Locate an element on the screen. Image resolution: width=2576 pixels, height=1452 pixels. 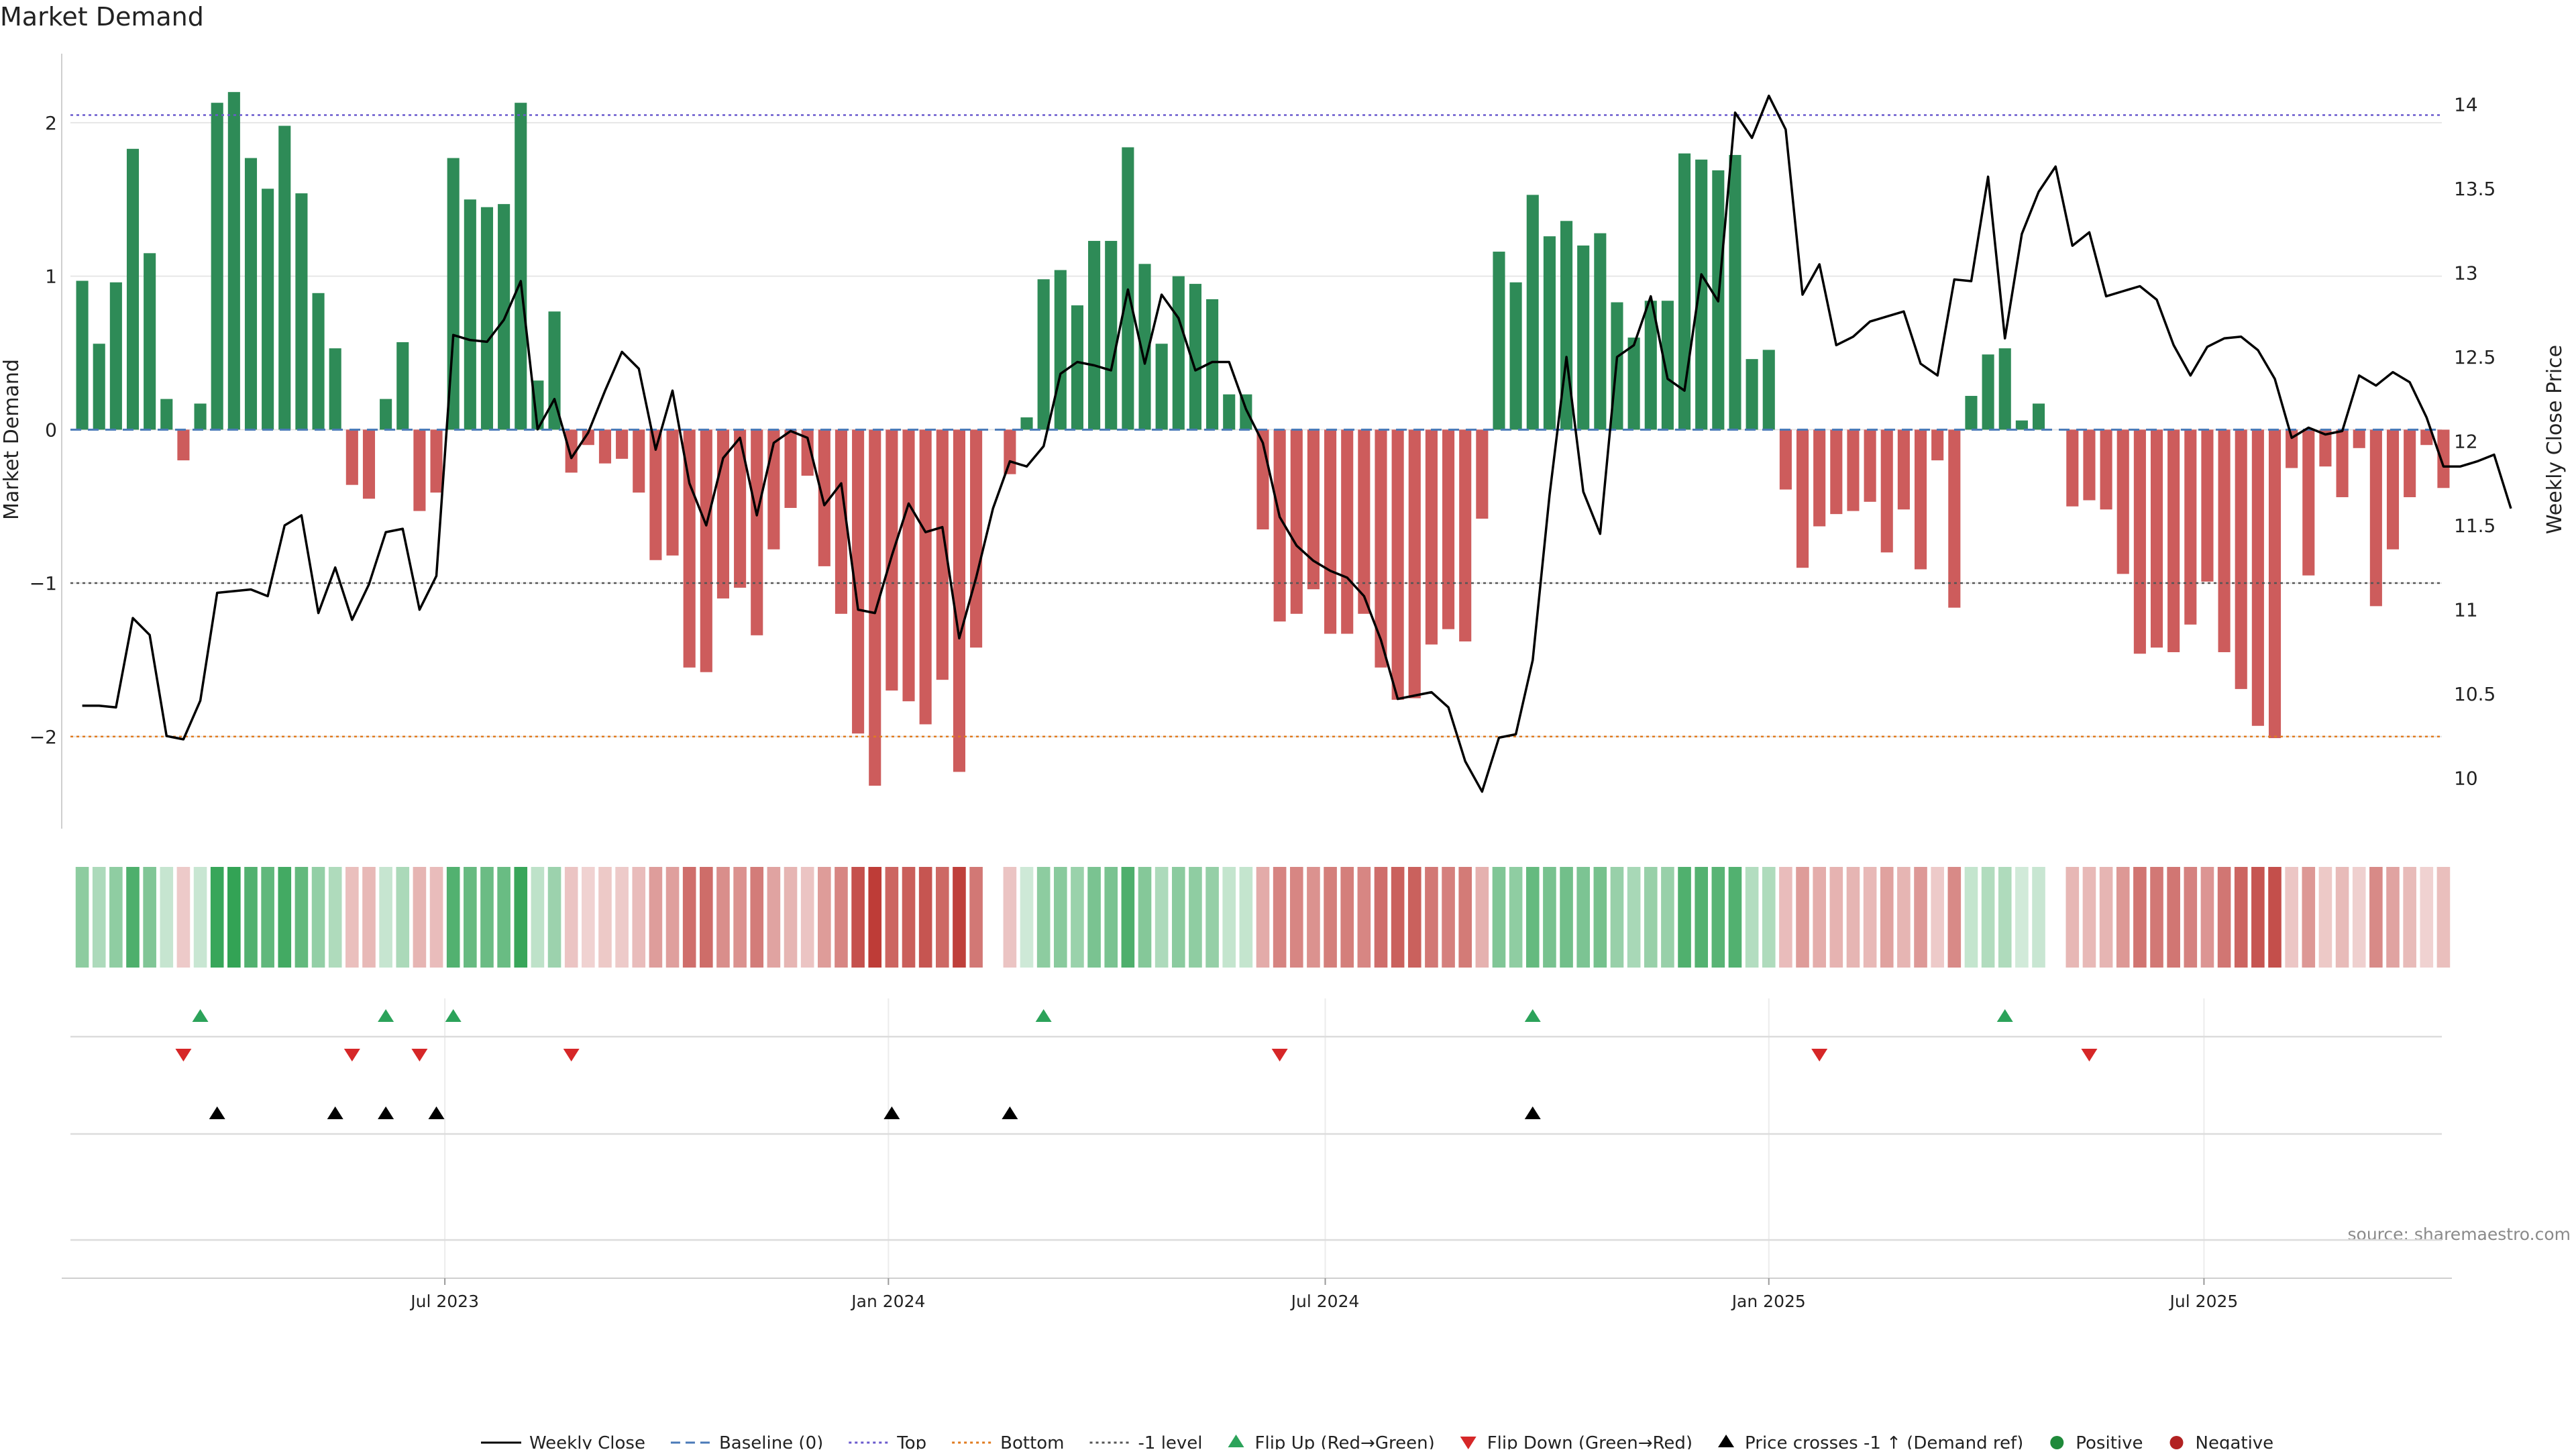
x-tick-label: Jan 2025 is located at coordinates (1768, 1302).